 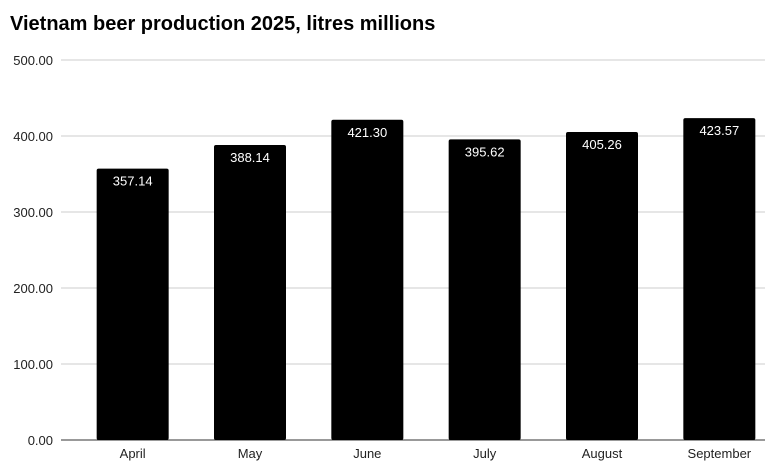 I want to click on x-tick-label: April, so click(x=133, y=453).